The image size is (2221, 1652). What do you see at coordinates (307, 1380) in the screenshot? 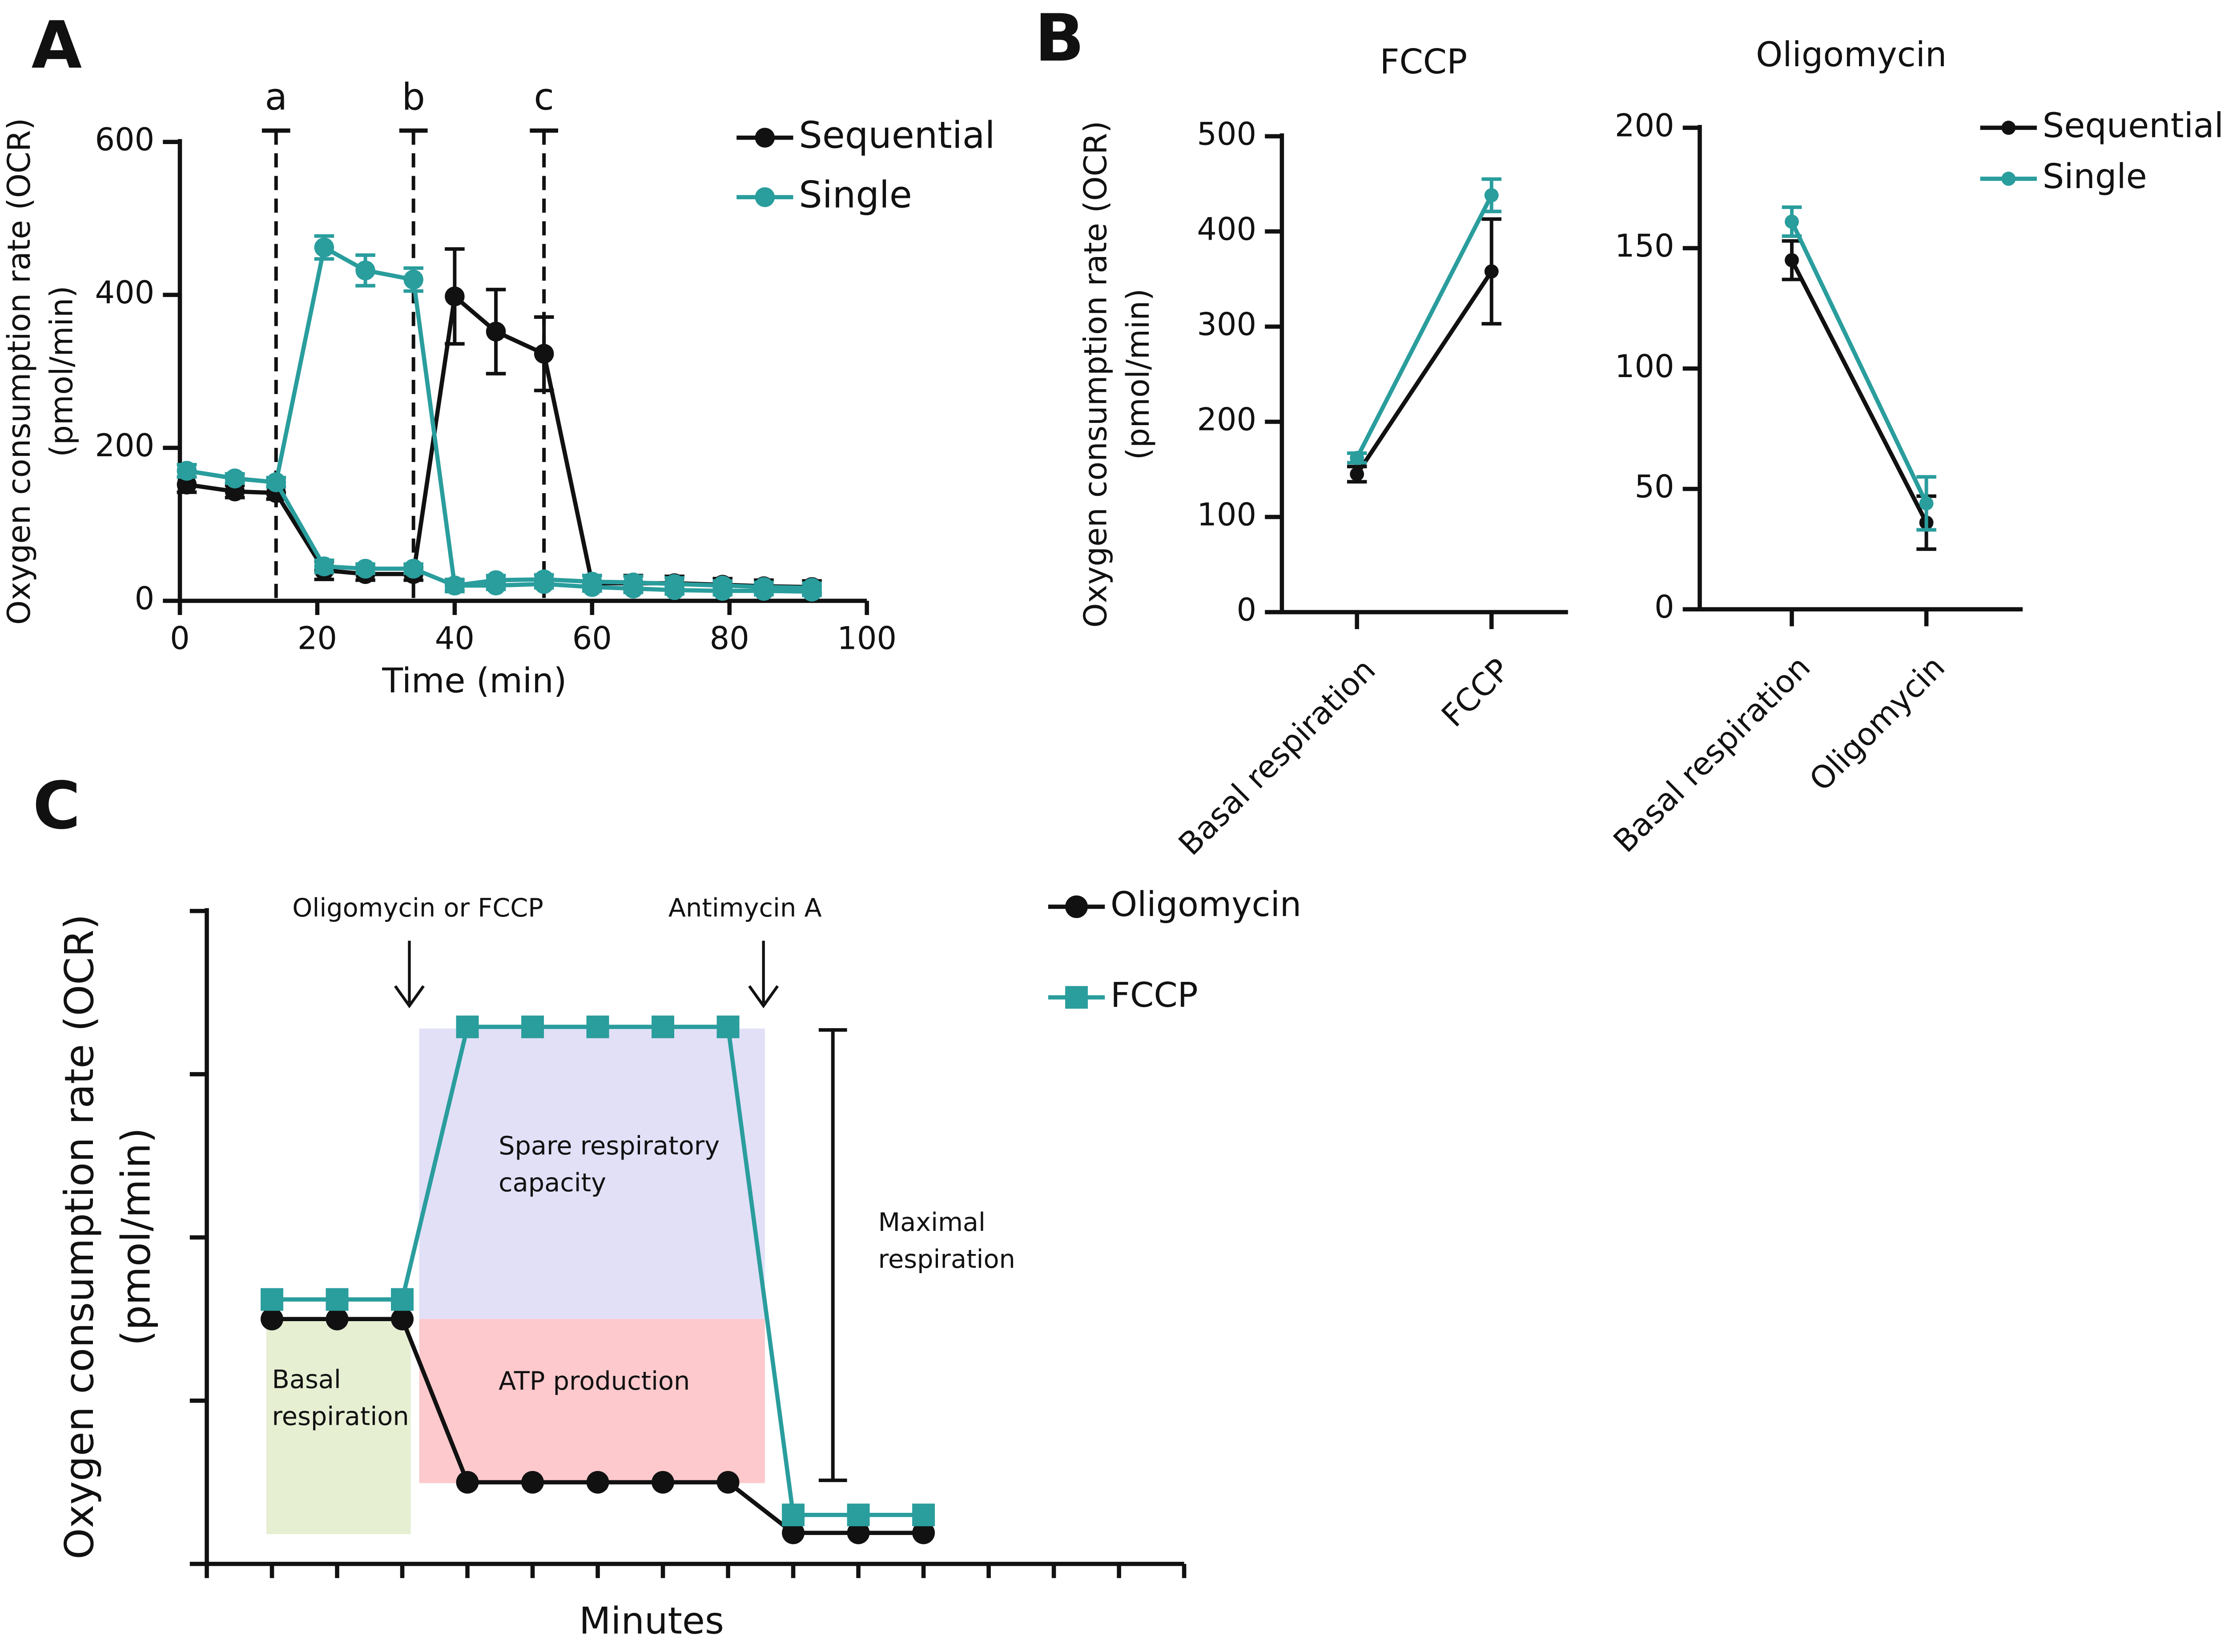
I see `region-label: Basal` at bounding box center [307, 1380].